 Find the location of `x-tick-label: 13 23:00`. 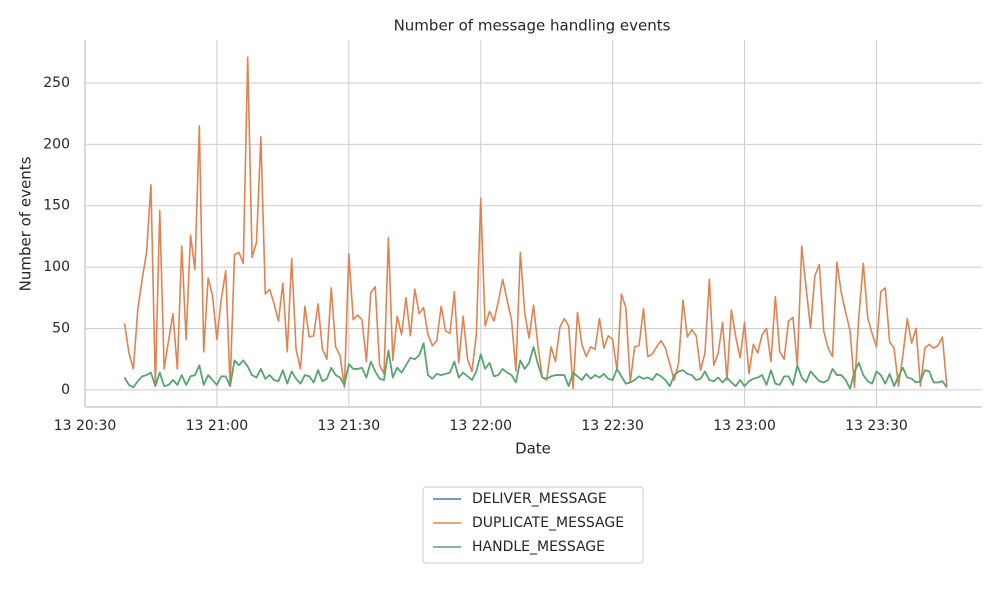

x-tick-label: 13 23:00 is located at coordinates (744, 426).